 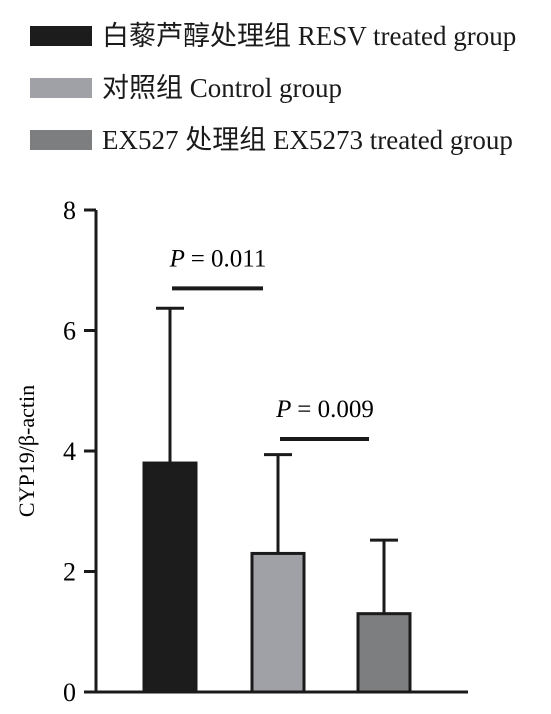 What do you see at coordinates (309, 35) in the screenshot?
I see `legend-label-resv: 白藜芦醇处理组 RESV treated group` at bounding box center [309, 35].